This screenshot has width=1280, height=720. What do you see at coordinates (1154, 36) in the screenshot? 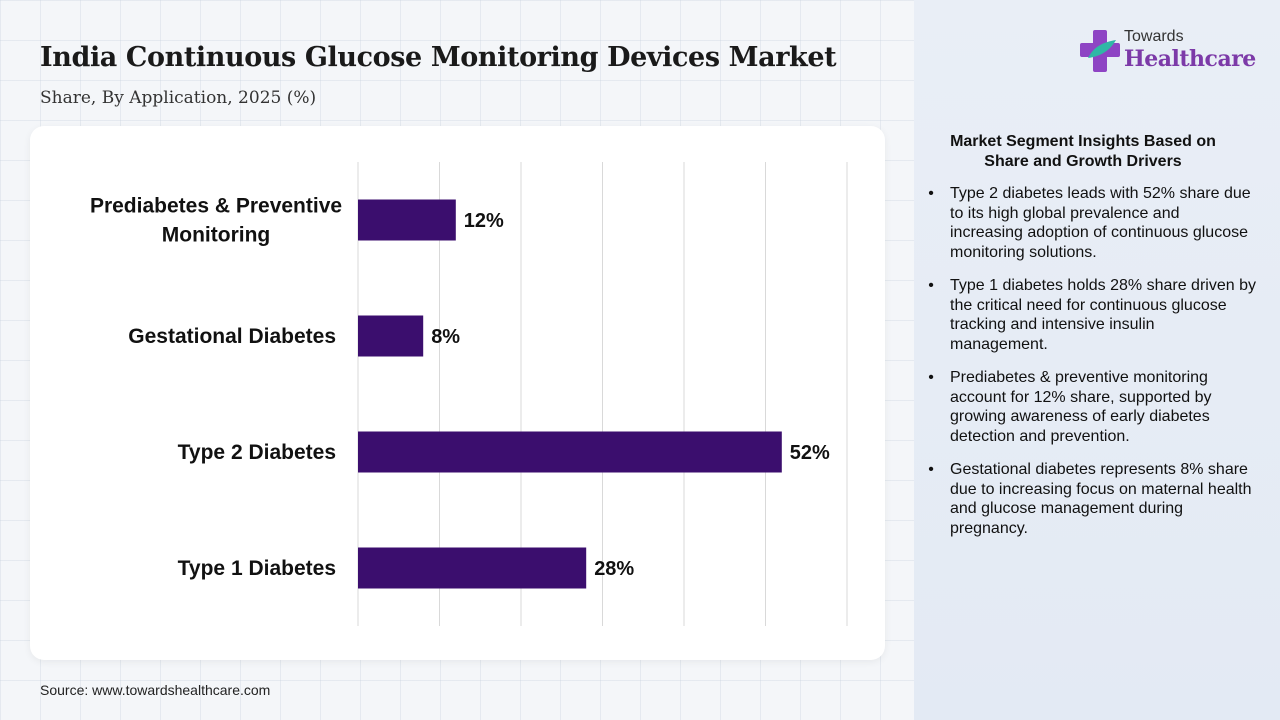
I see `logo-text-towards: Towards` at bounding box center [1154, 36].